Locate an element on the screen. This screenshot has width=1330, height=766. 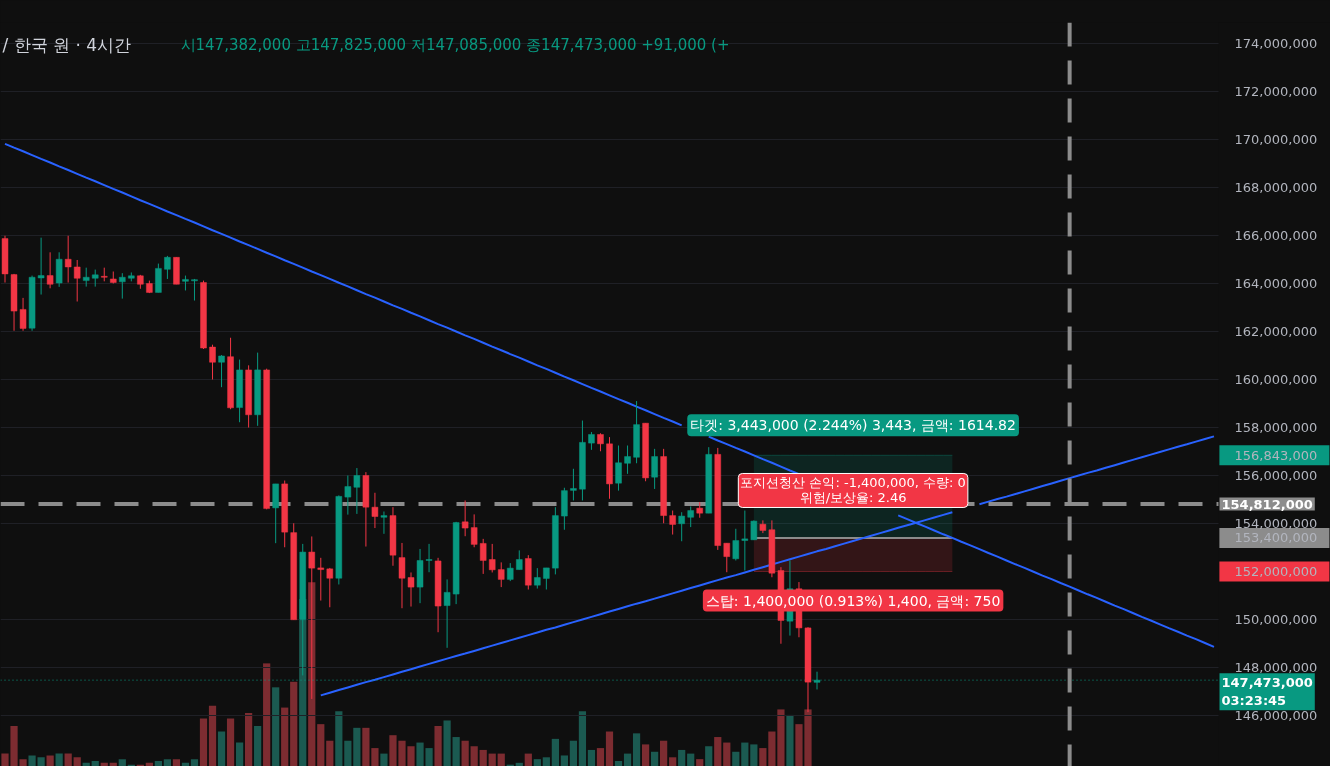
annotation: 포지션청산 손익: -1,400,000, 수량: 0 위험/보상율: 2.46 is located at coordinates (853, 490).